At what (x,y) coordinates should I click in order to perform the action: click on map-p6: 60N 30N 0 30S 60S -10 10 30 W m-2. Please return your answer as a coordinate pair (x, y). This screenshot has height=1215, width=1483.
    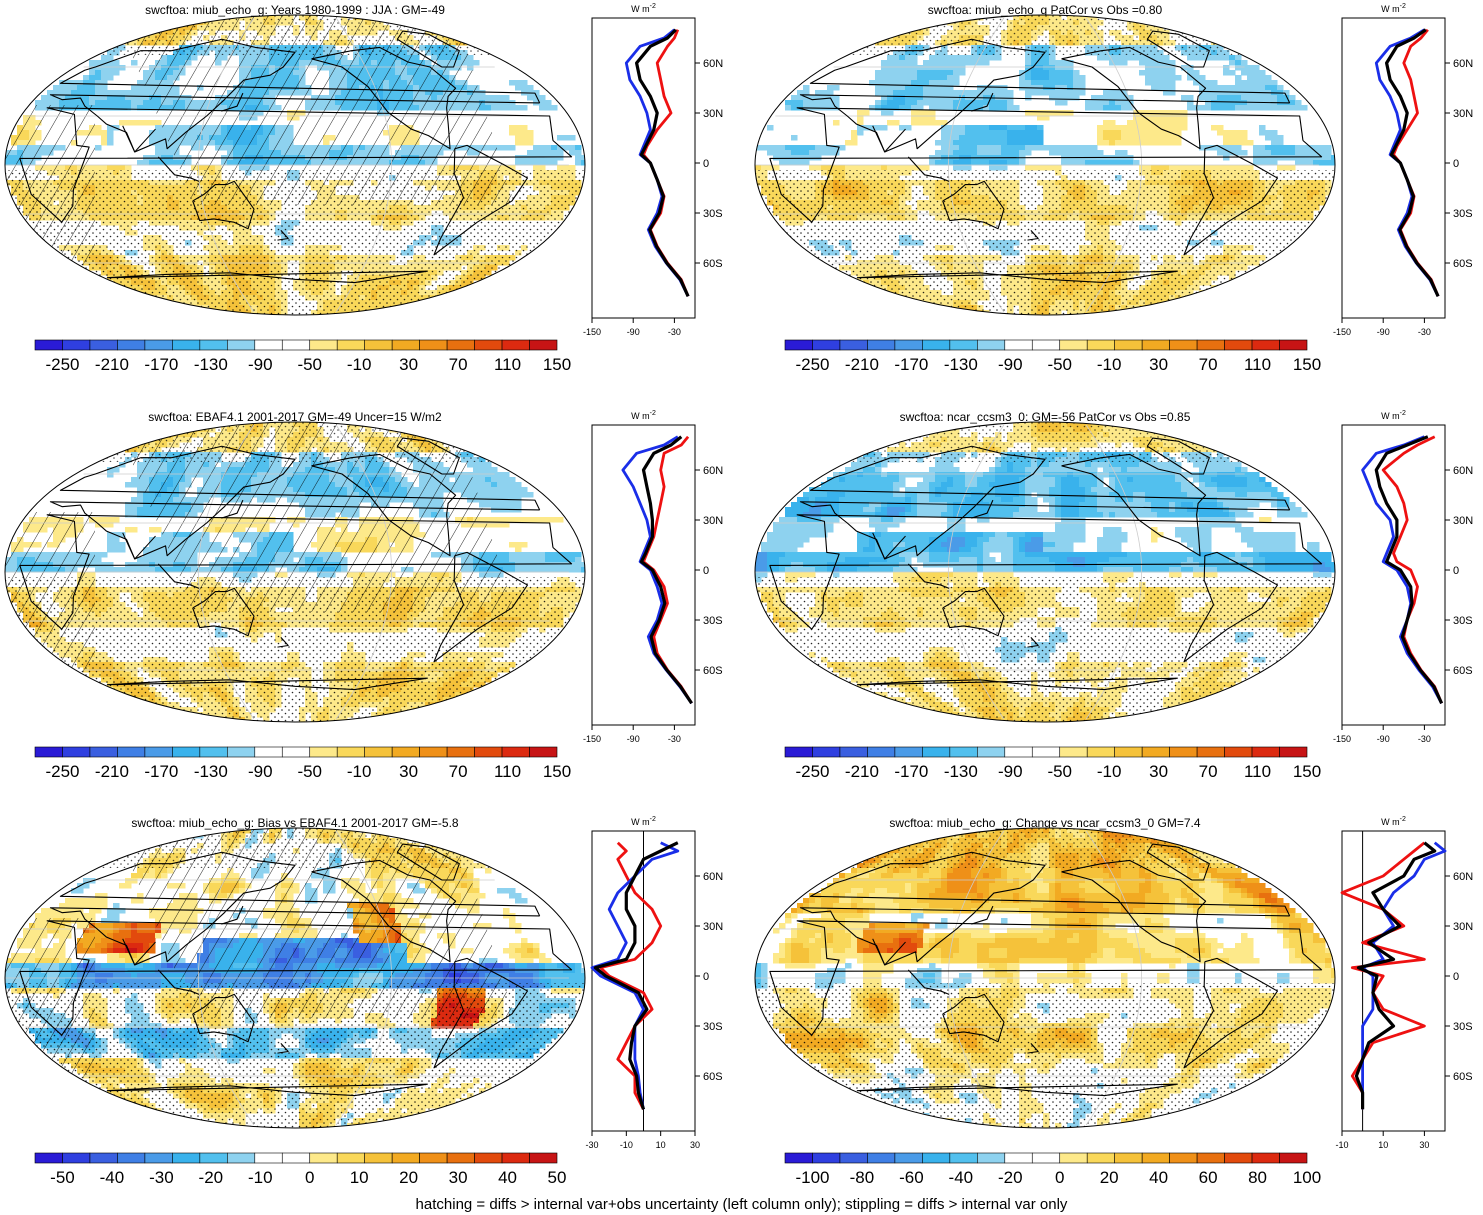
    Looking at the image, I should click on (1113, 990).